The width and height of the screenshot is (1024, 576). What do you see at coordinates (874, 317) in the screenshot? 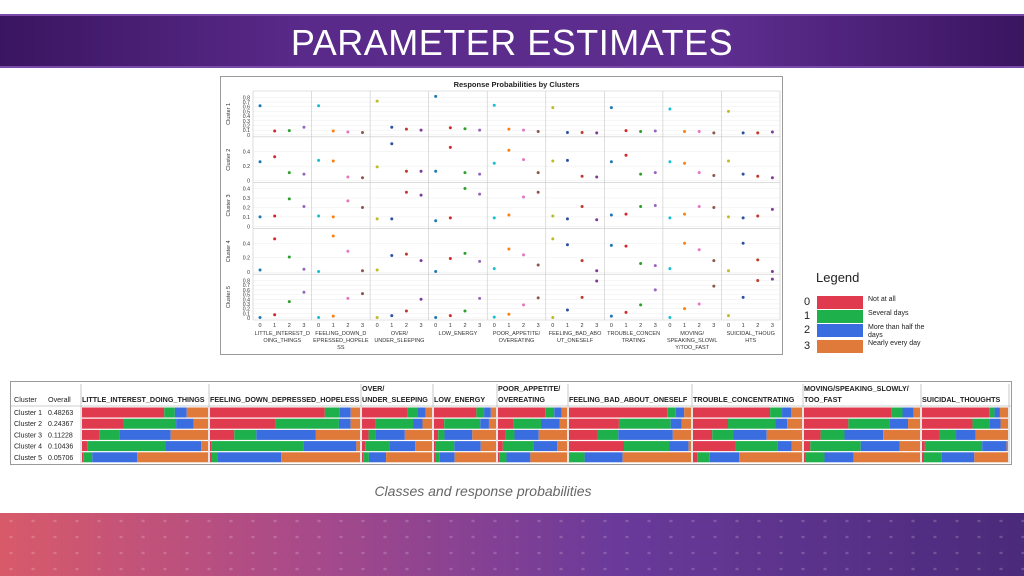
I see `legend-item-1: 1 Several days` at bounding box center [874, 317].